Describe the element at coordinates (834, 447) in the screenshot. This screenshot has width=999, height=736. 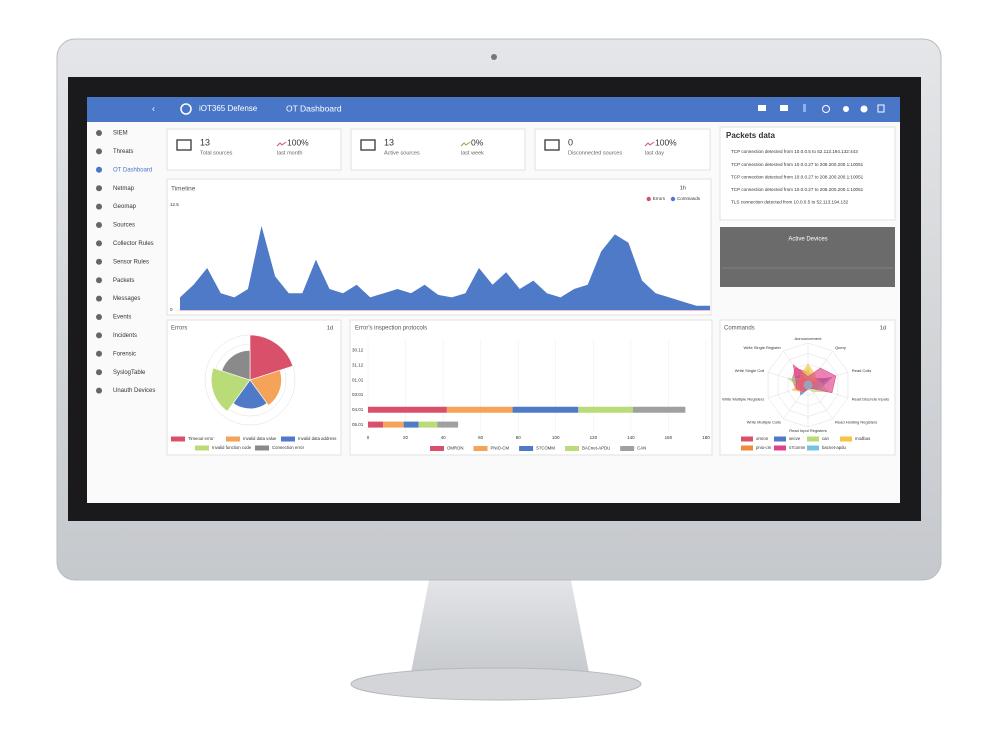
I see `legend-label: bacnet-apdu` at that location.